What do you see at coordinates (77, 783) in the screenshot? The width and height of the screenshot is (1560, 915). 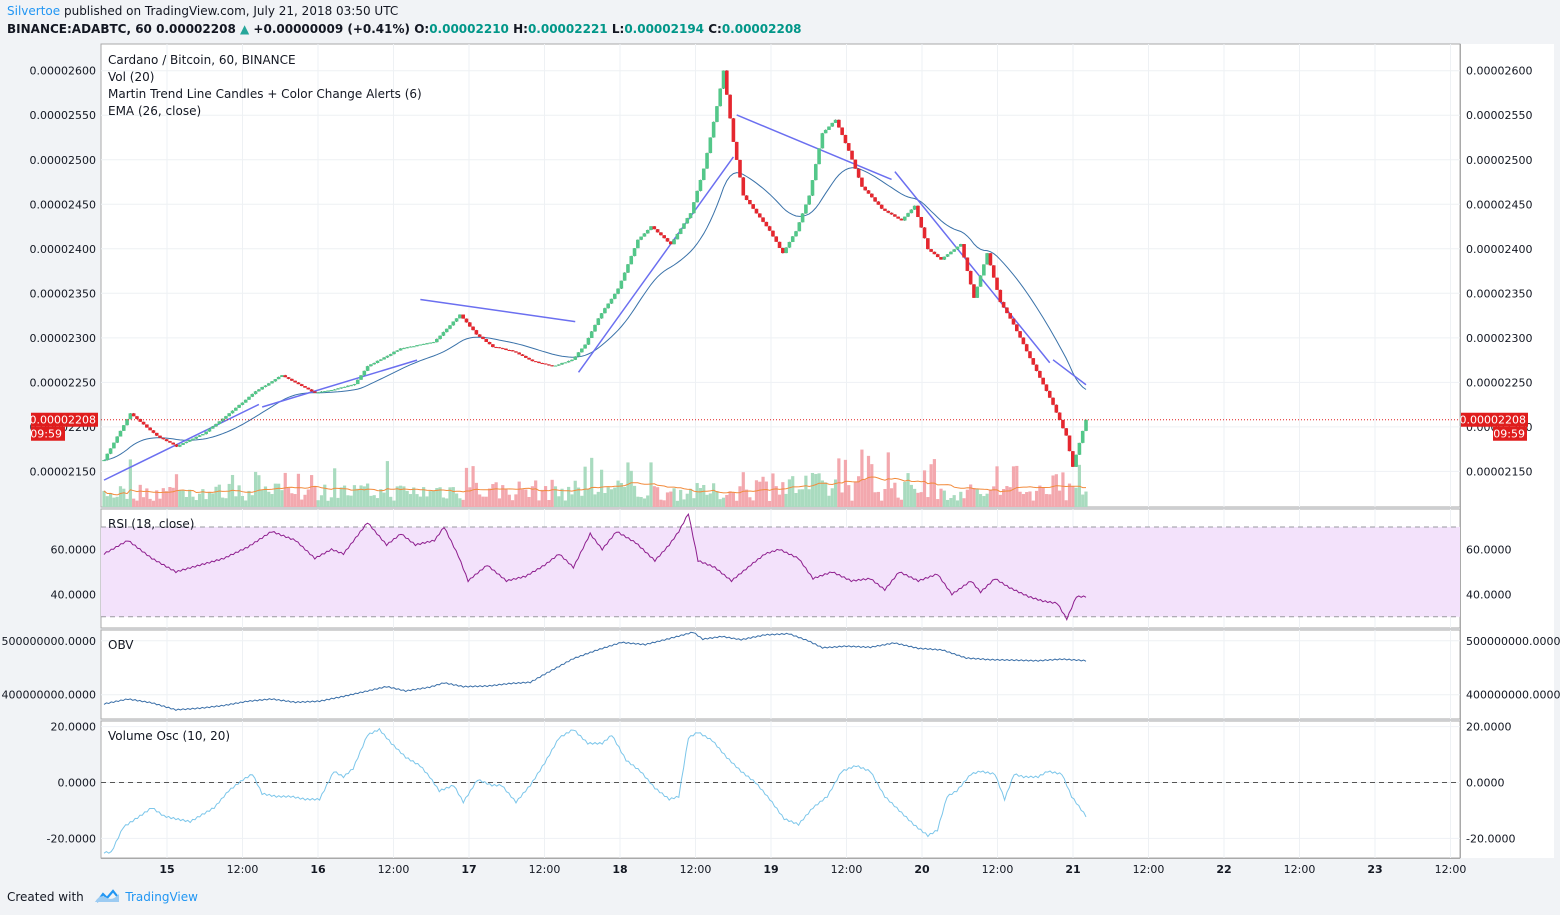 I see `volume-osc-tick-left: 0.0000` at bounding box center [77, 783].